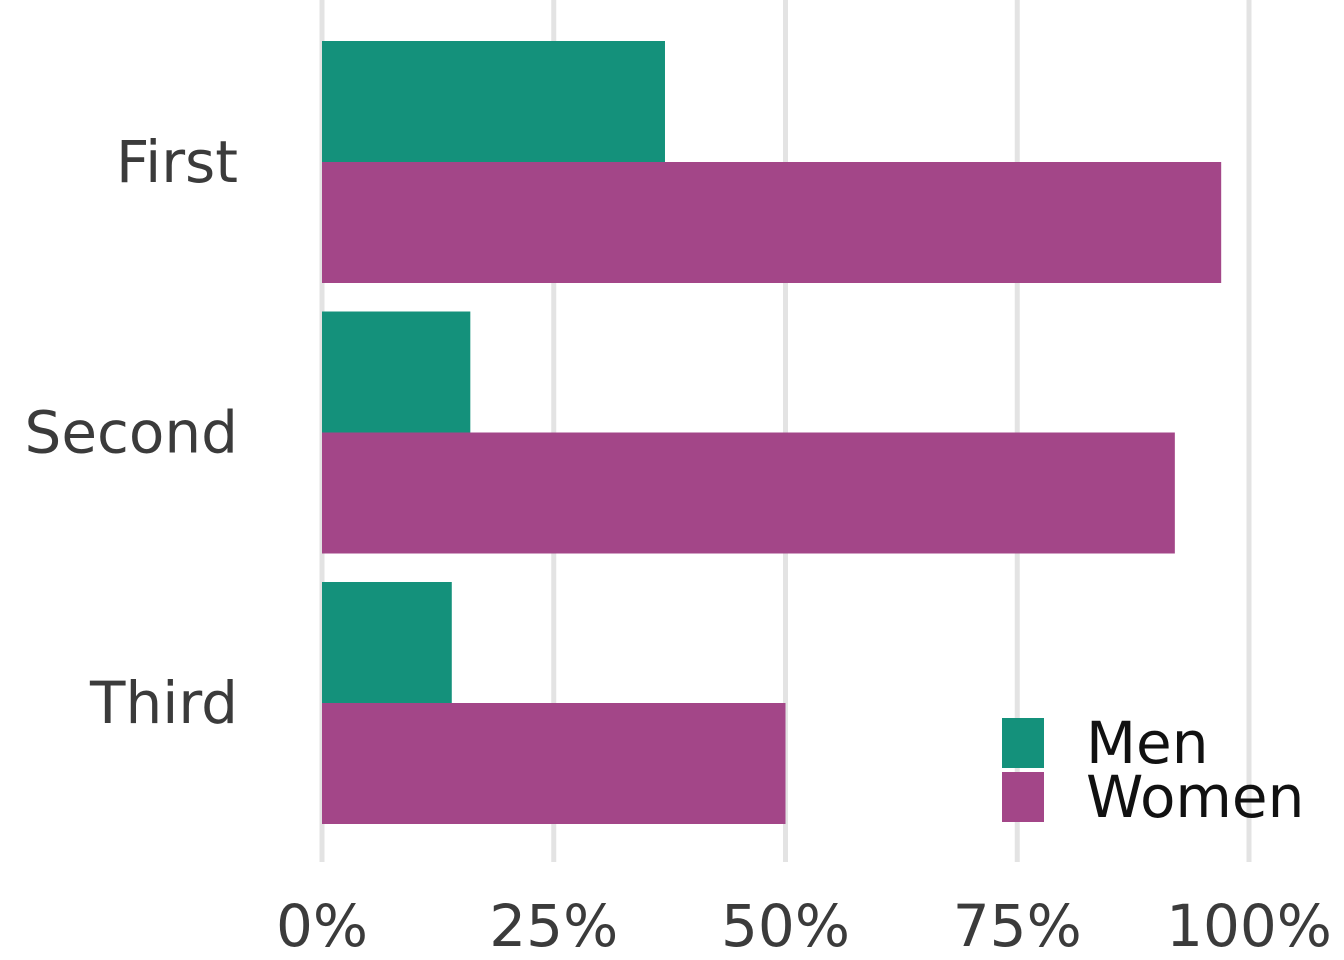 This screenshot has height=960, width=1344. Describe the element at coordinates (772, 222) in the screenshot. I see `bar-first-women` at that location.